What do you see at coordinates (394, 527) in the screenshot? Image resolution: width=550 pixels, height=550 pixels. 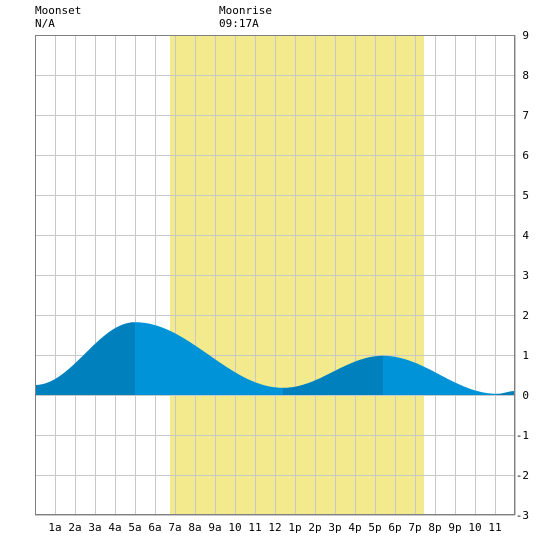 I see `x-tick-label: 6p` at bounding box center [394, 527].